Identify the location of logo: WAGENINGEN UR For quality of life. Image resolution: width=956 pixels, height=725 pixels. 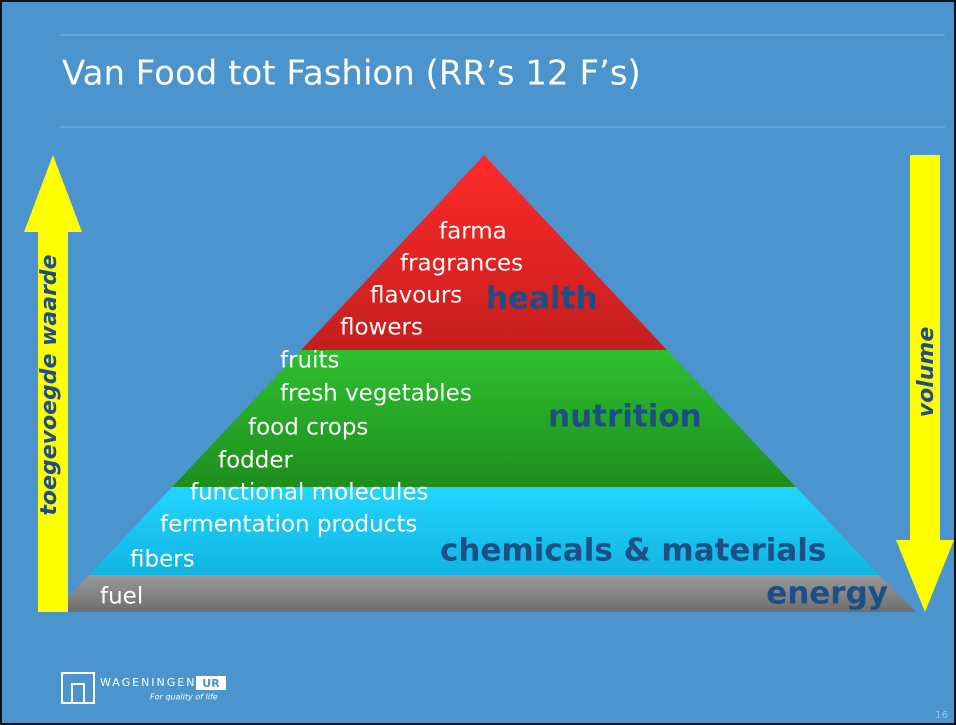
(143, 688).